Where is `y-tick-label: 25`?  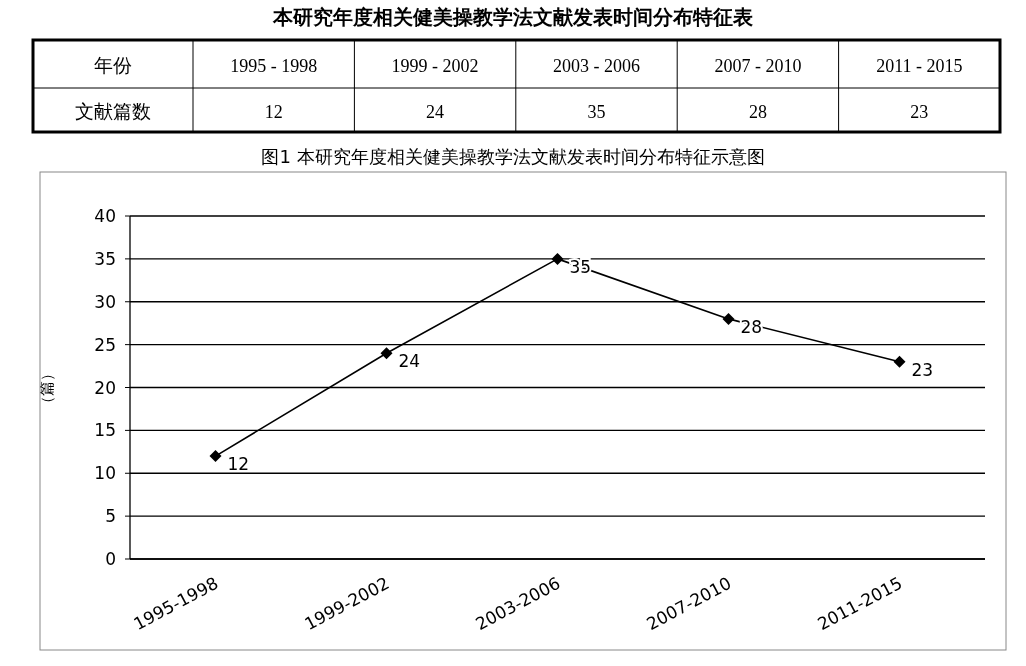 y-tick-label: 25 is located at coordinates (105, 344).